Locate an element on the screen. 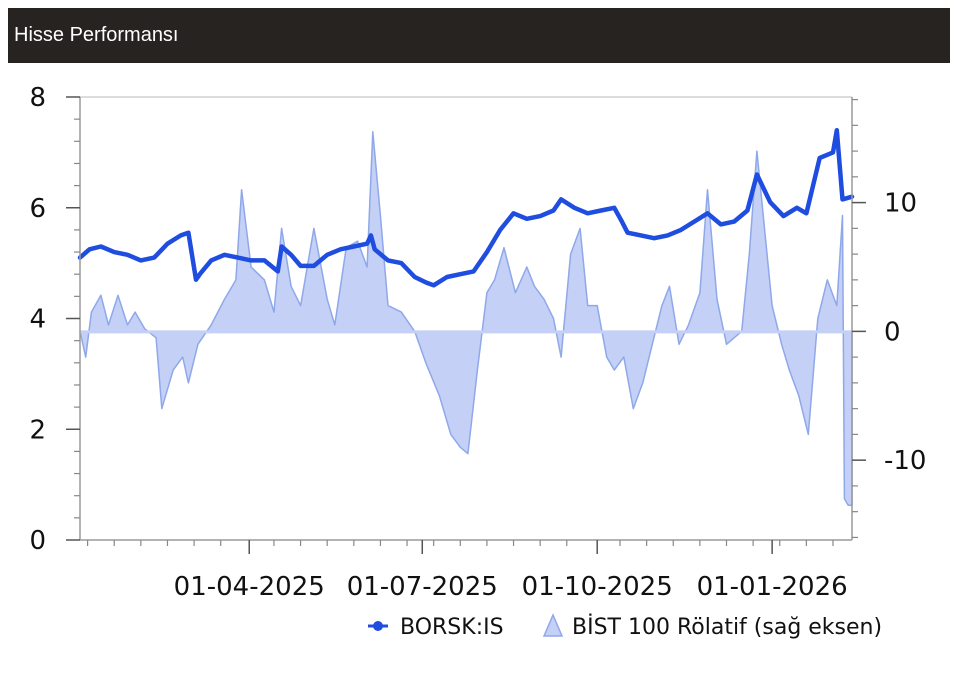  legend-line-marker is located at coordinates (378, 626).